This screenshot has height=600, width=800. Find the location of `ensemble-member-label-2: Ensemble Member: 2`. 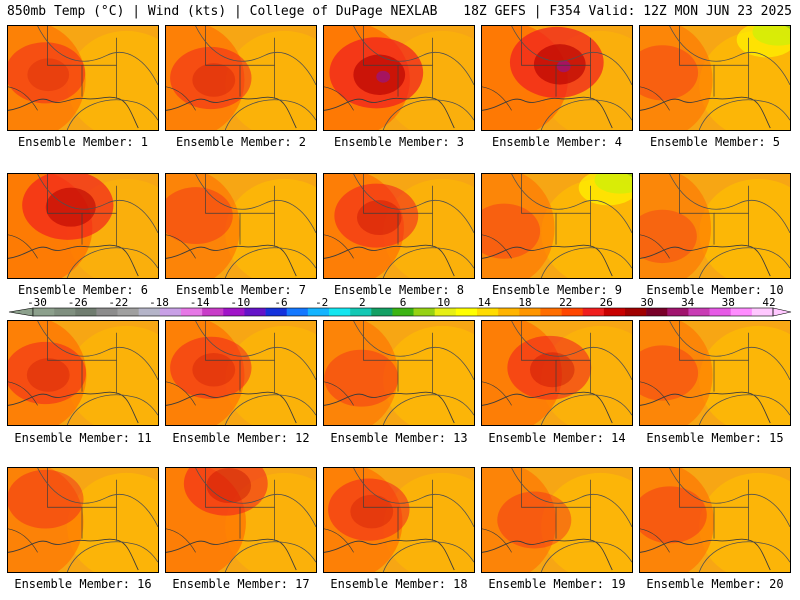

ensemble-member-label-2: Ensemble Member: 2 is located at coordinates (241, 142).